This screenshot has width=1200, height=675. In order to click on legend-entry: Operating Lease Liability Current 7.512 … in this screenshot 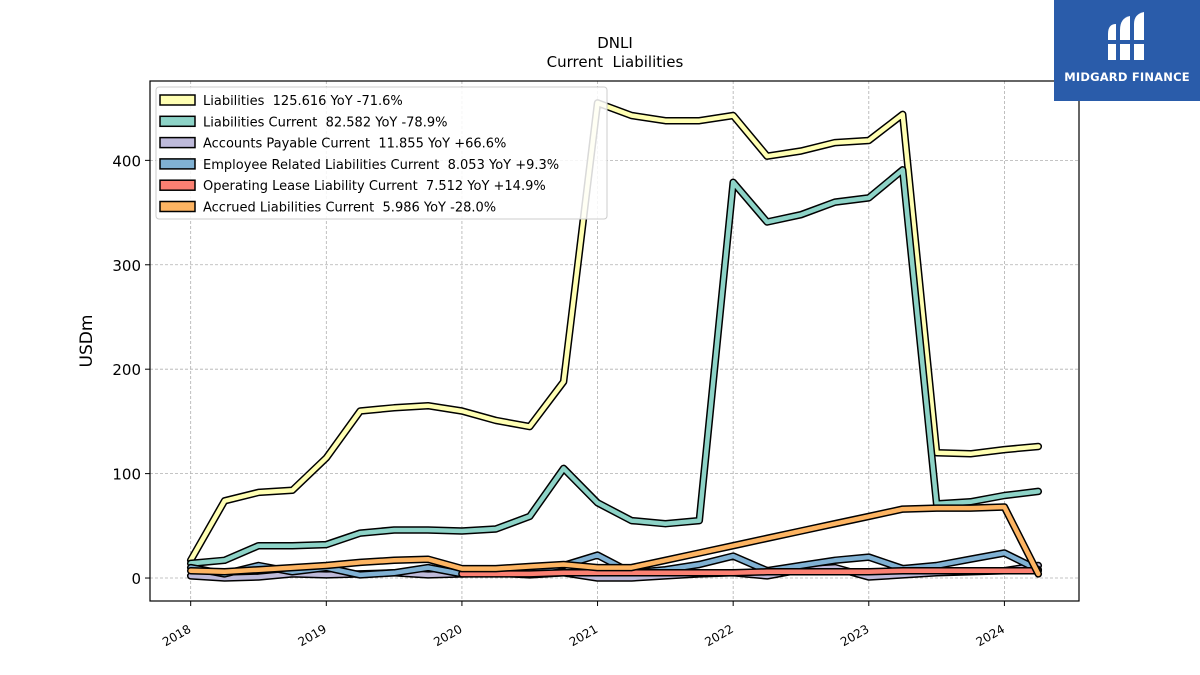, I will do `click(374, 186)`.